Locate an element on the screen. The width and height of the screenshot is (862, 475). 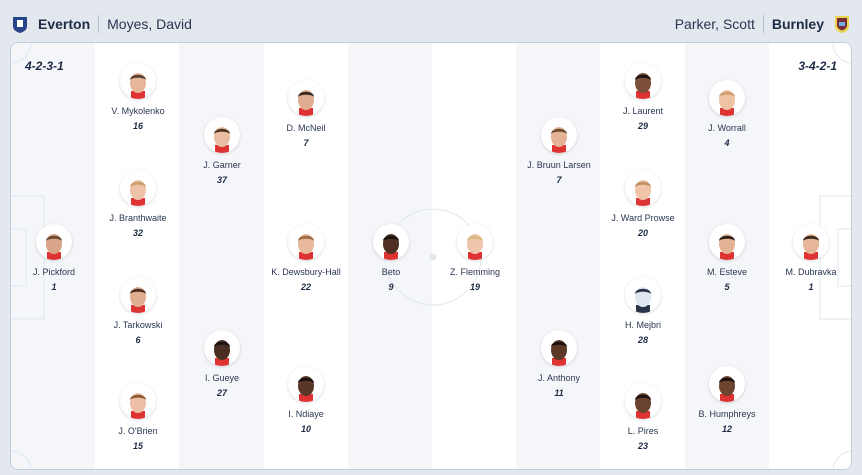
player-name: M. Esteve is located at coordinates (726, 272).